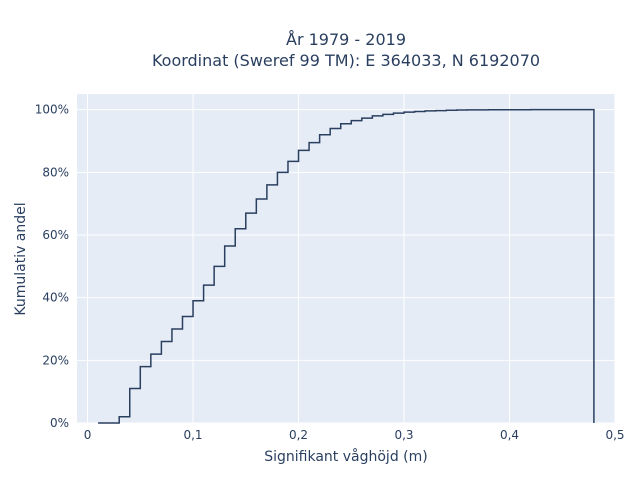  I want to click on chart-title-line1: År 1979 - 2019, so click(346, 39).